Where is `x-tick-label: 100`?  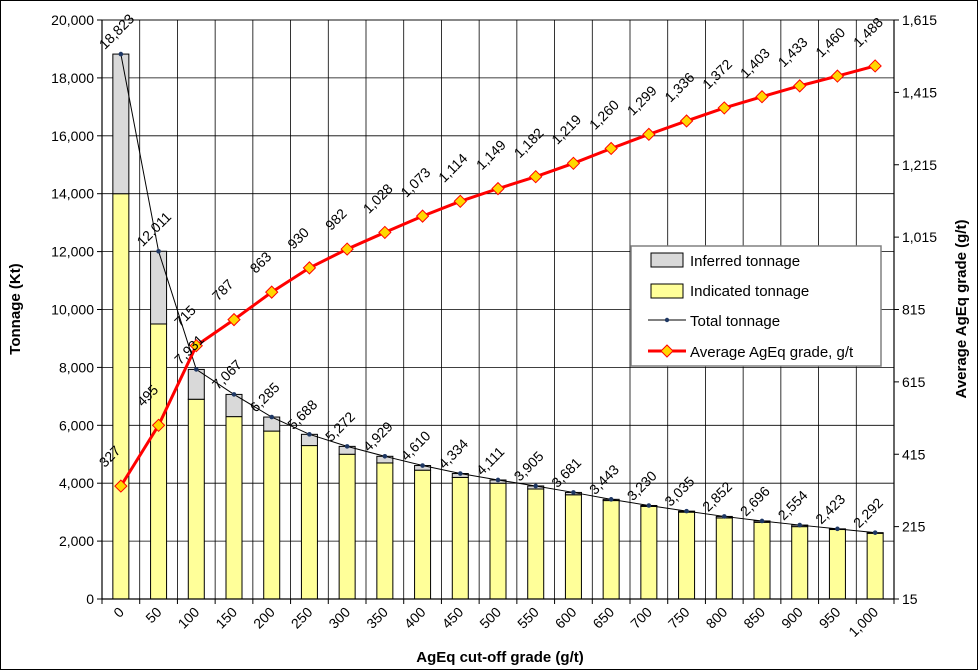
x-tick-label: 100 is located at coordinates (189, 618).